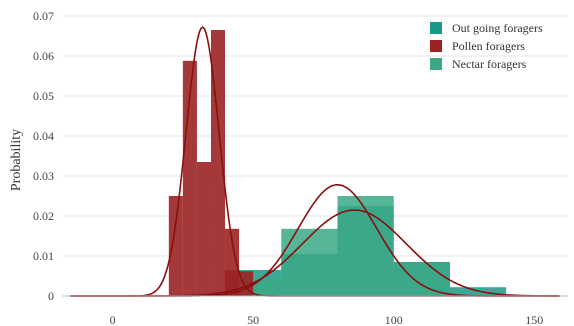  Describe the element at coordinates (51, 296) in the screenshot. I see `y-tick-label: 0` at that location.